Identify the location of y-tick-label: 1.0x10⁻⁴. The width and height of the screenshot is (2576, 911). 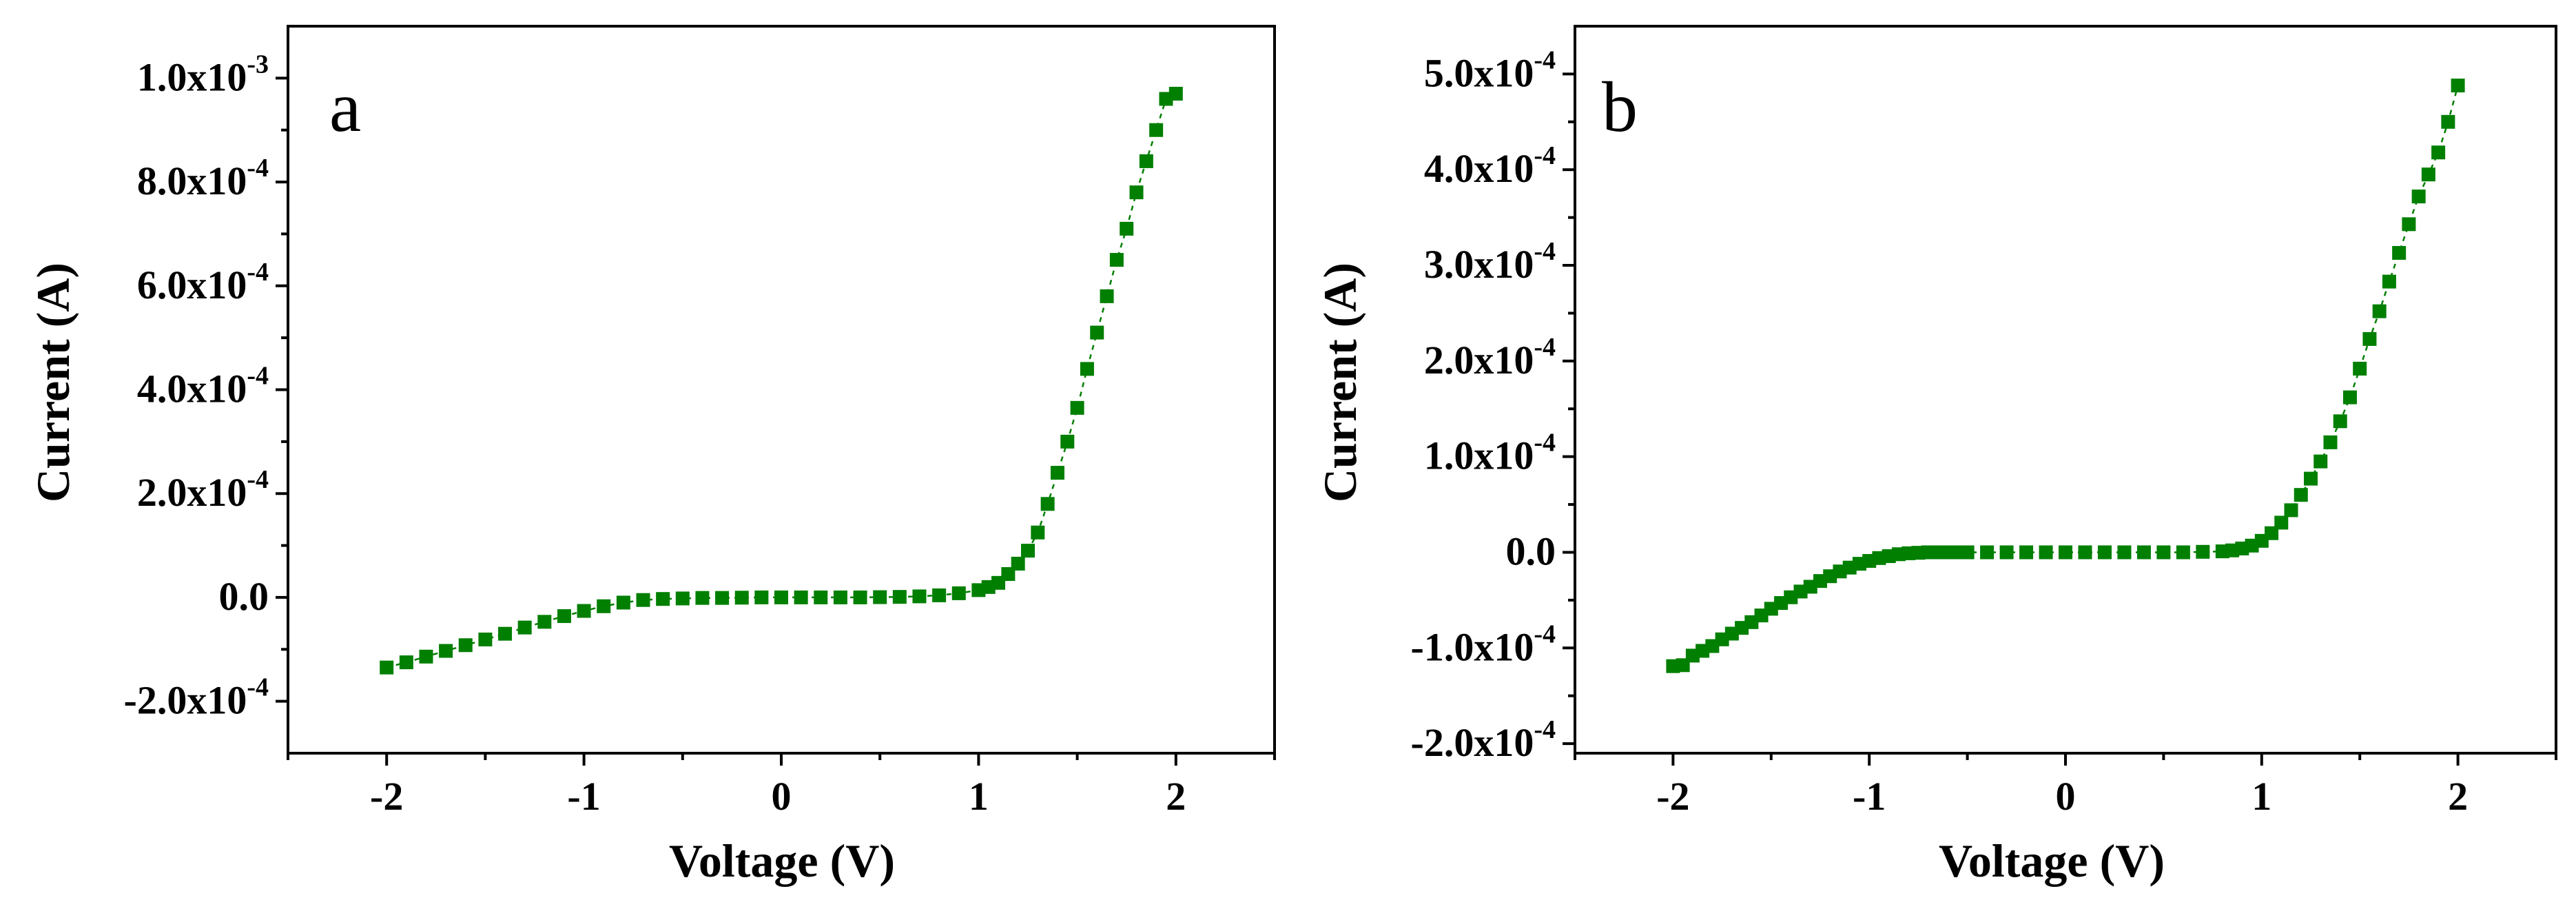
(1490, 453).